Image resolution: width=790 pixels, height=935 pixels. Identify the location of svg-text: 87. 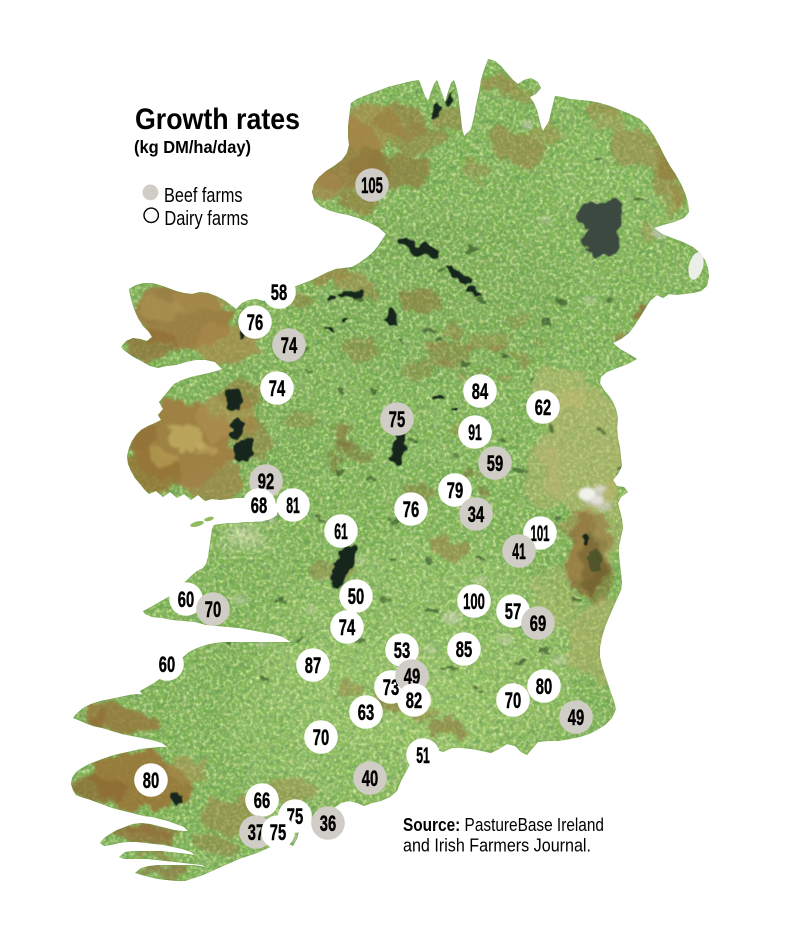
(313, 665).